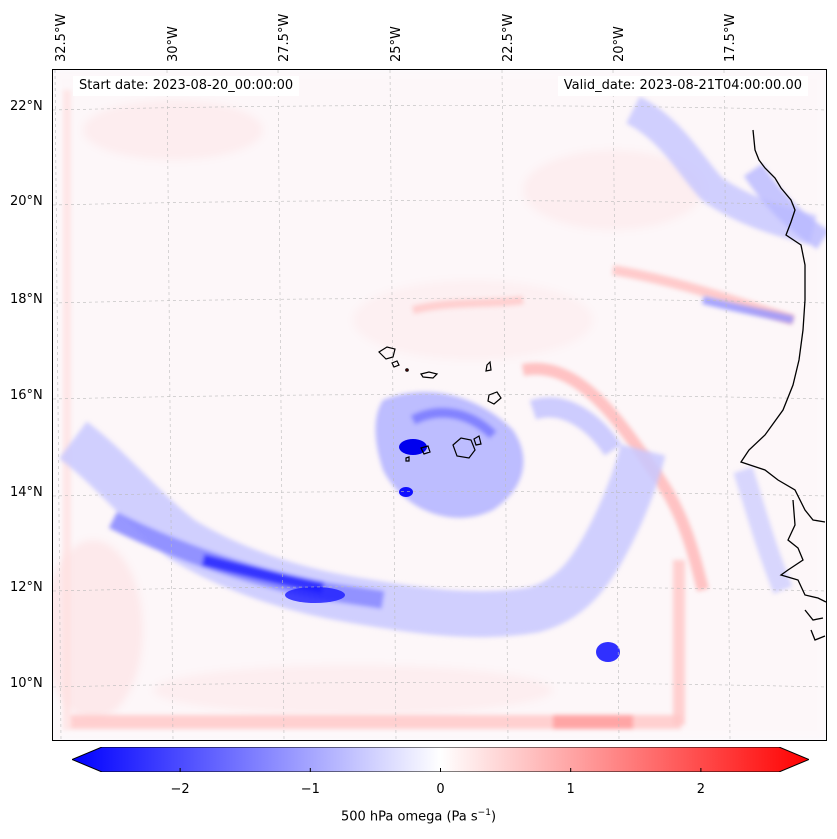  What do you see at coordinates (570, 789) in the screenshot?
I see `colorbar-tick-label: 1` at bounding box center [570, 789].